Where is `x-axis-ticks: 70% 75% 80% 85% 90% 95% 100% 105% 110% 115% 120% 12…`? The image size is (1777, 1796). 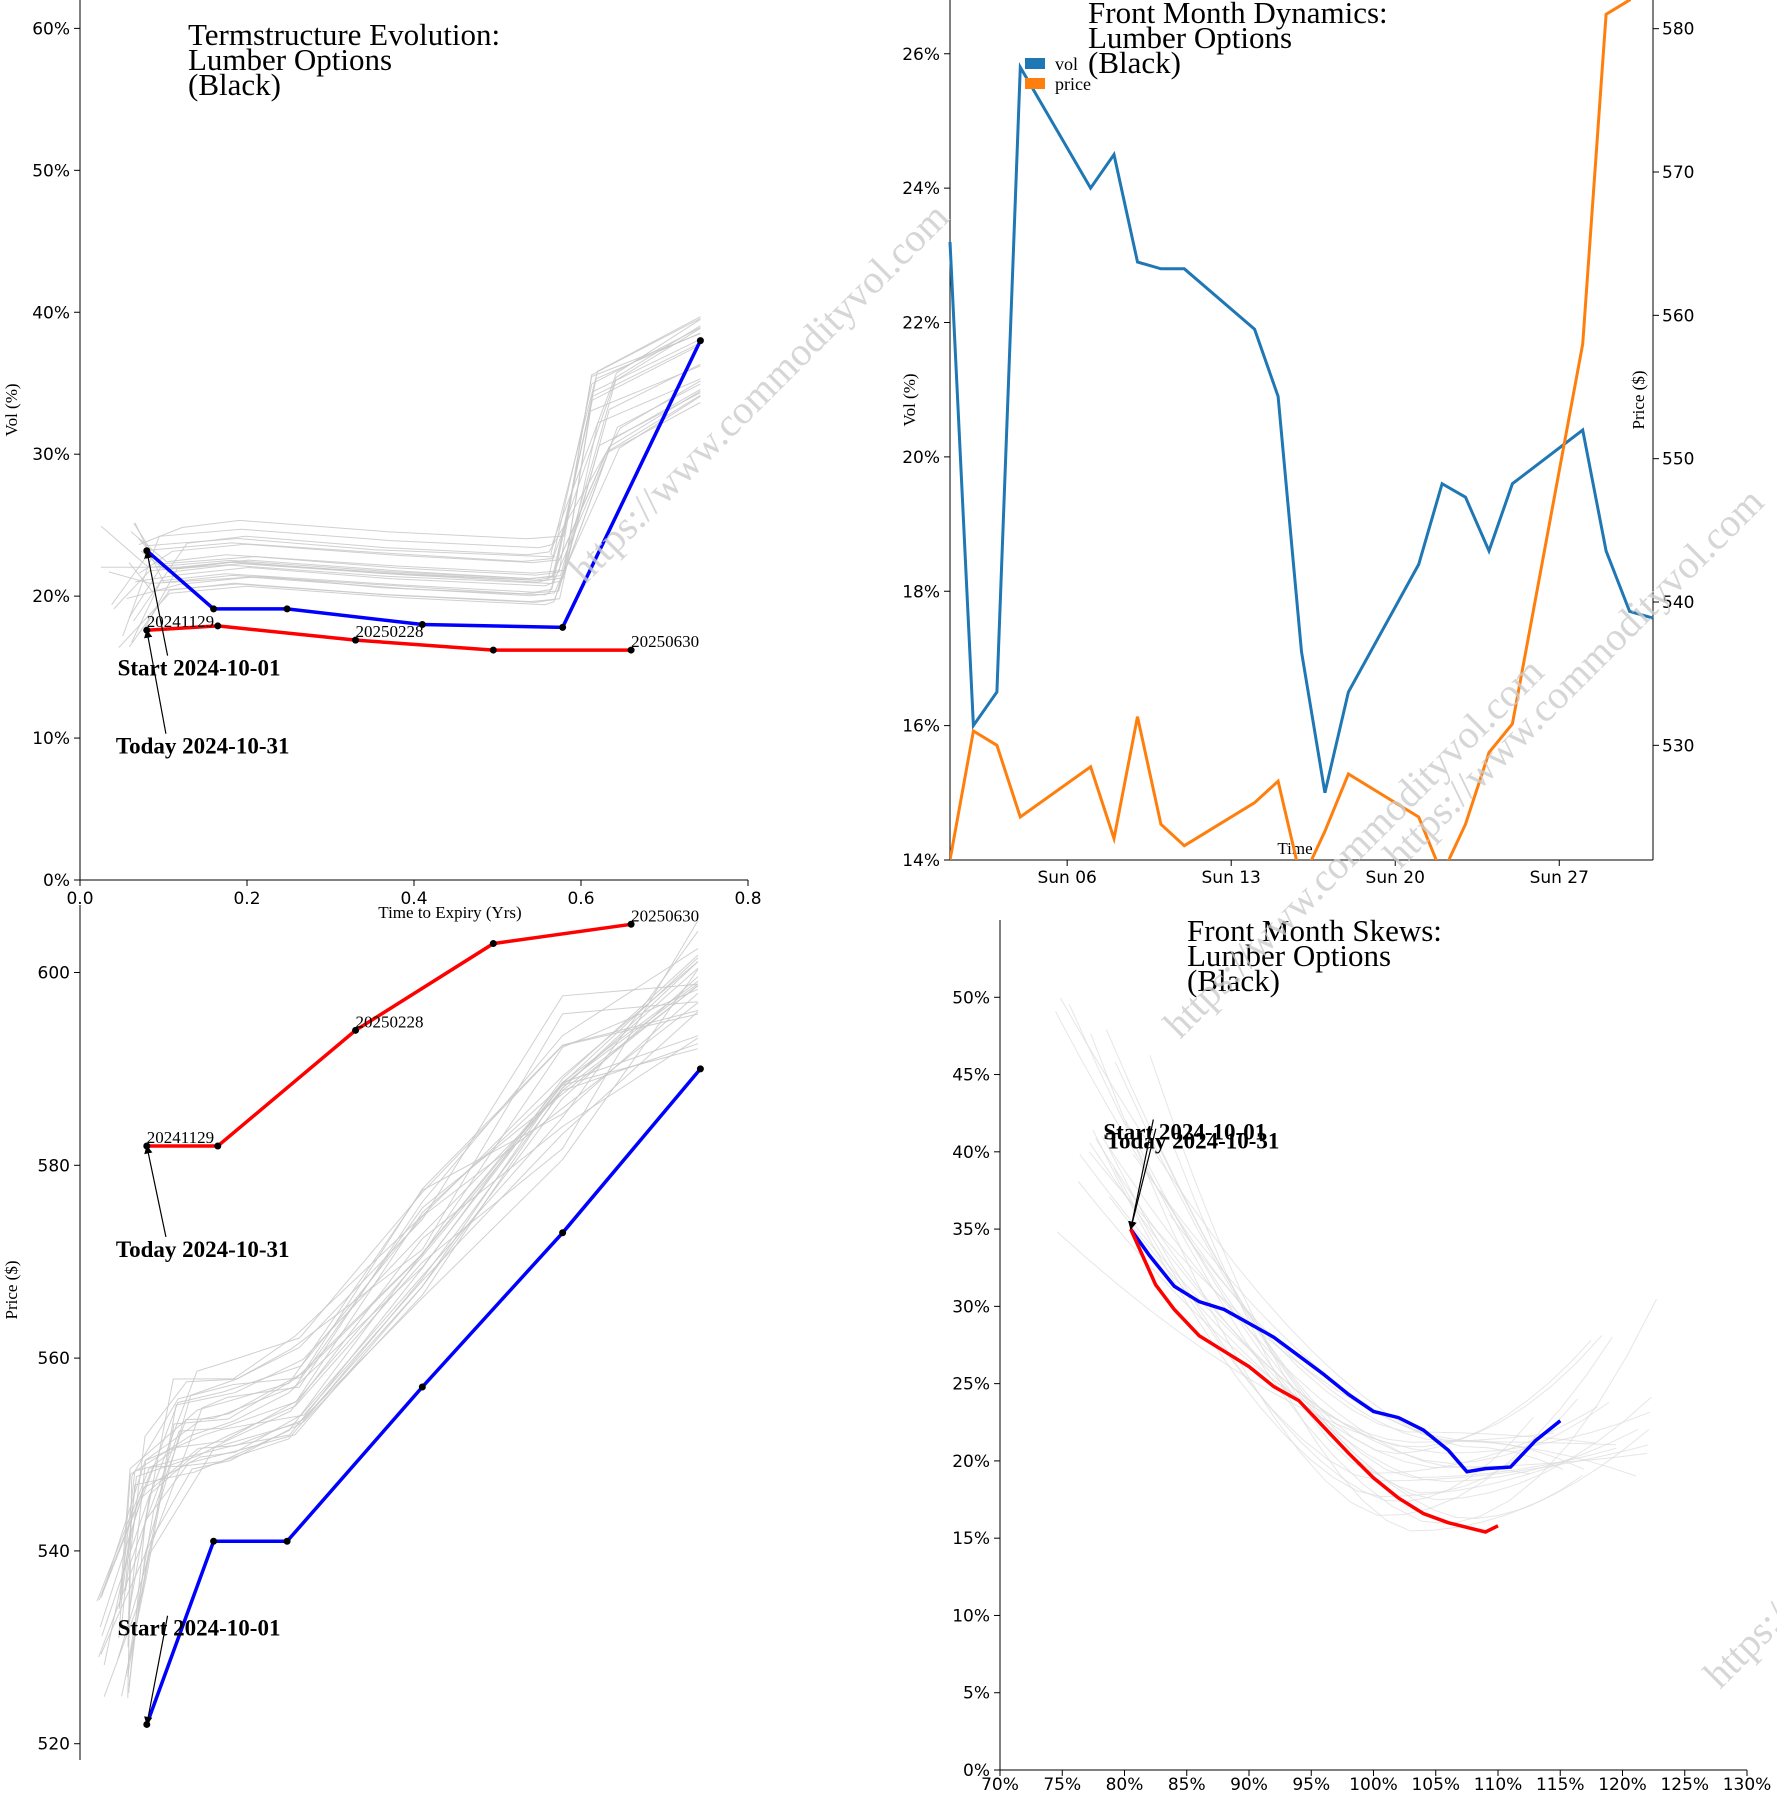
x-axis-ticks: 70% 75% 80% 85% 90% 95% 100% 105% 110% 115% 120% 12… is located at coordinates (1376, 1782).